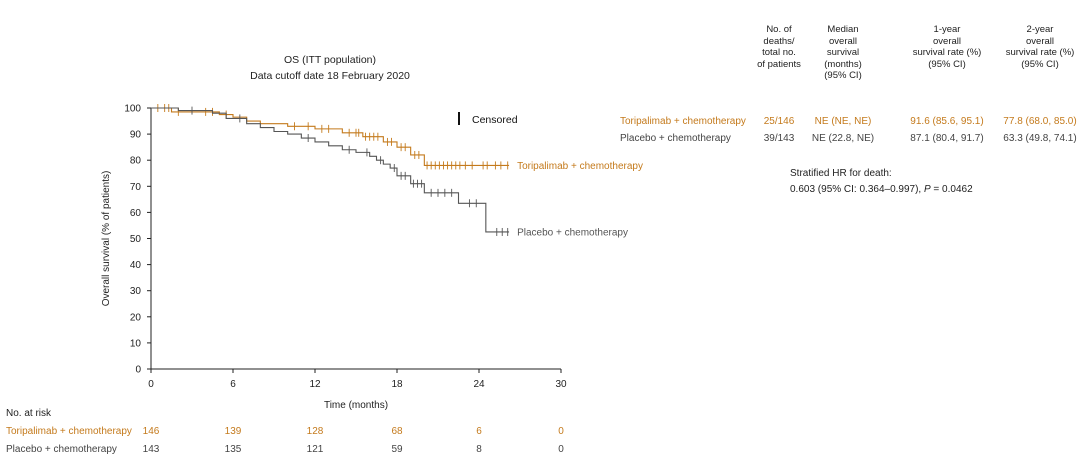 The width and height of the screenshot is (1080, 471). I want to click on summary-cell: 77.8 (68.0, 85.0), so click(1040, 121).